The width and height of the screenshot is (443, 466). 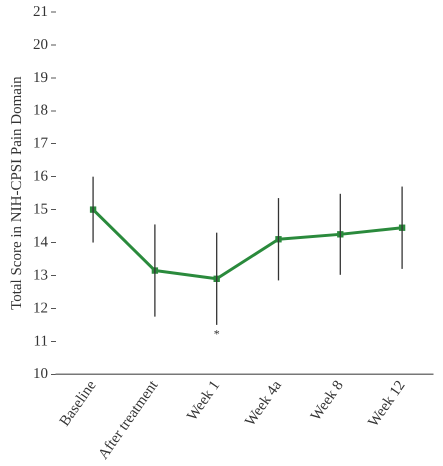 What do you see at coordinates (40, 176) in the screenshot?
I see `y-tick-label: 16` at bounding box center [40, 176].